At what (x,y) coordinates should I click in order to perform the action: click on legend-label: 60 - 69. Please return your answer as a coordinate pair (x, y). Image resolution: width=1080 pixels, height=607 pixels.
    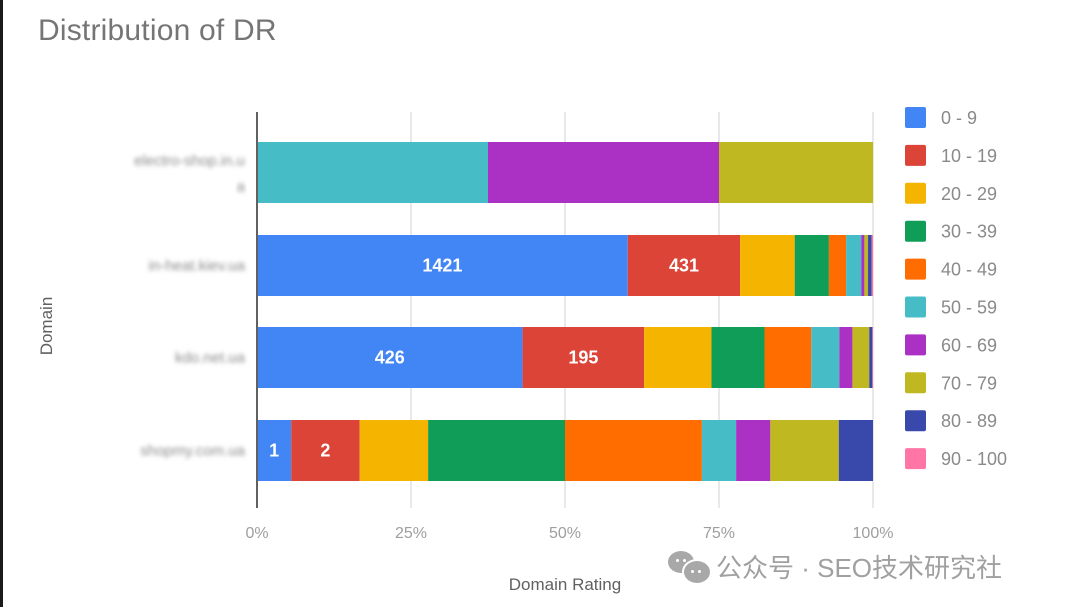
    Looking at the image, I should click on (969, 345).